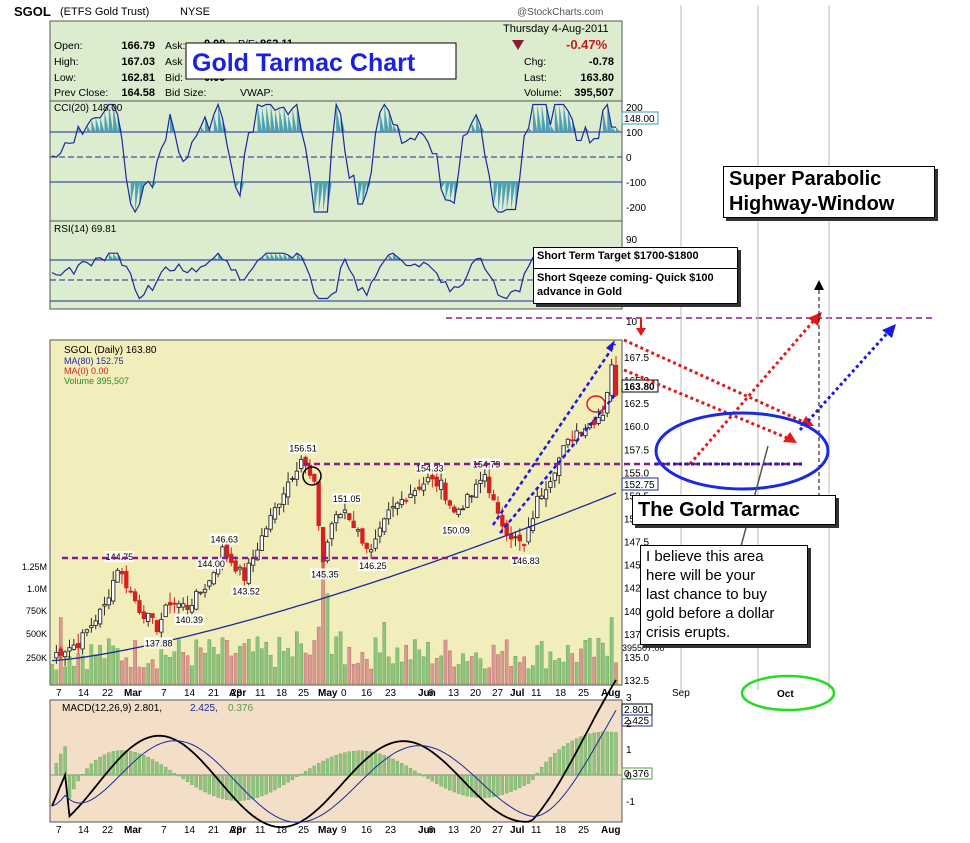  What do you see at coordinates (391, 693) in the screenshot?
I see `x-tick-label: 23` at bounding box center [391, 693].